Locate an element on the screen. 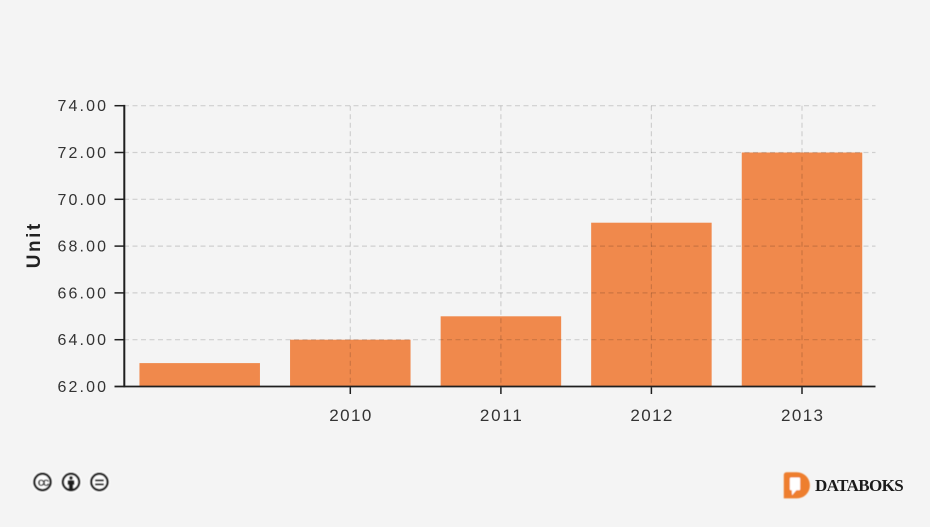 The width and height of the screenshot is (930, 527). svg-text: 68.00 is located at coordinates (82, 247).